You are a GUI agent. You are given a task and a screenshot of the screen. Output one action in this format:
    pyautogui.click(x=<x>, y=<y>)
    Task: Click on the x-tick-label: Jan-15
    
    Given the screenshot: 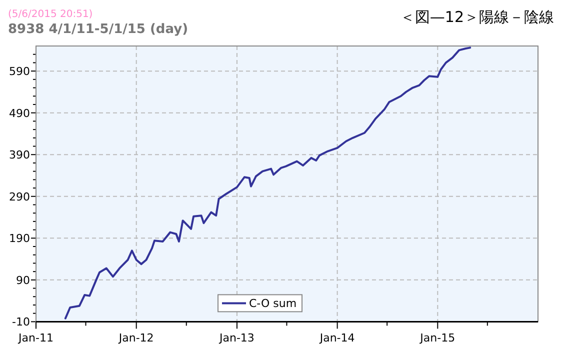 What is the action you would take?
    pyautogui.click(x=437, y=338)
    